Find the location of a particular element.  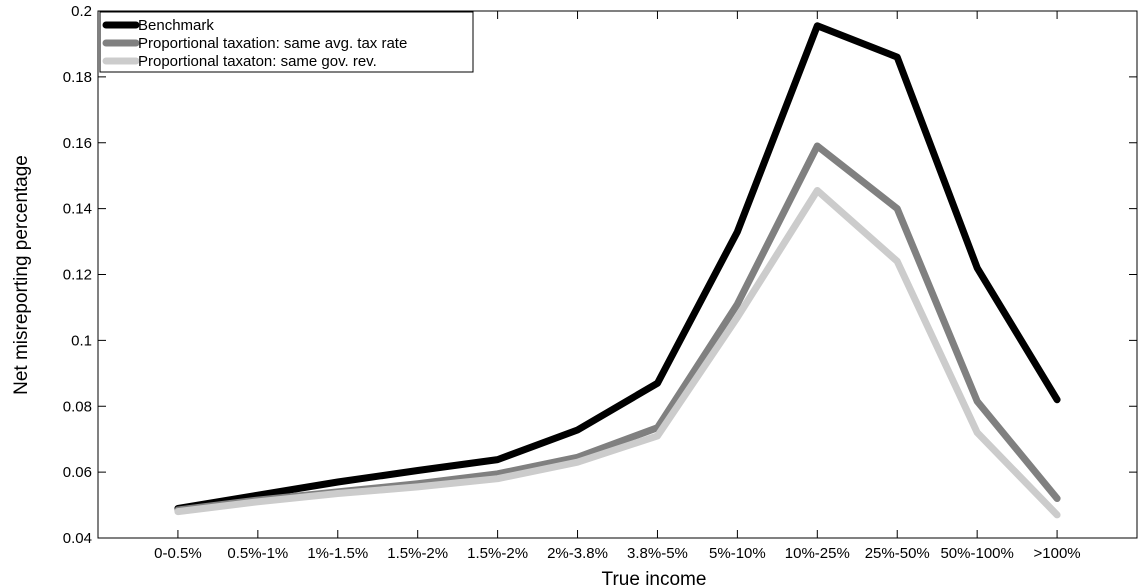

x-axis-title: True income is located at coordinates (654, 578).